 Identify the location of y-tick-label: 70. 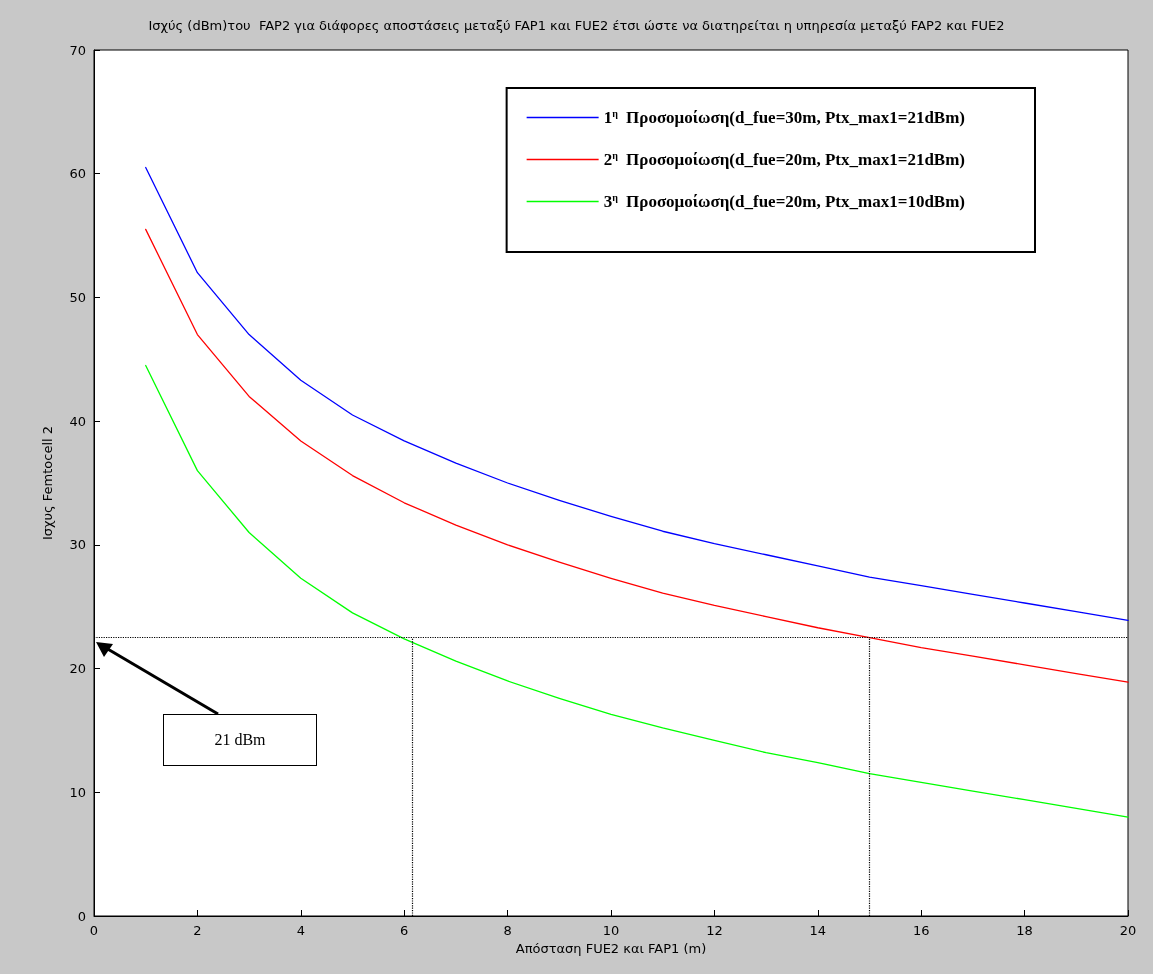
(77, 50).